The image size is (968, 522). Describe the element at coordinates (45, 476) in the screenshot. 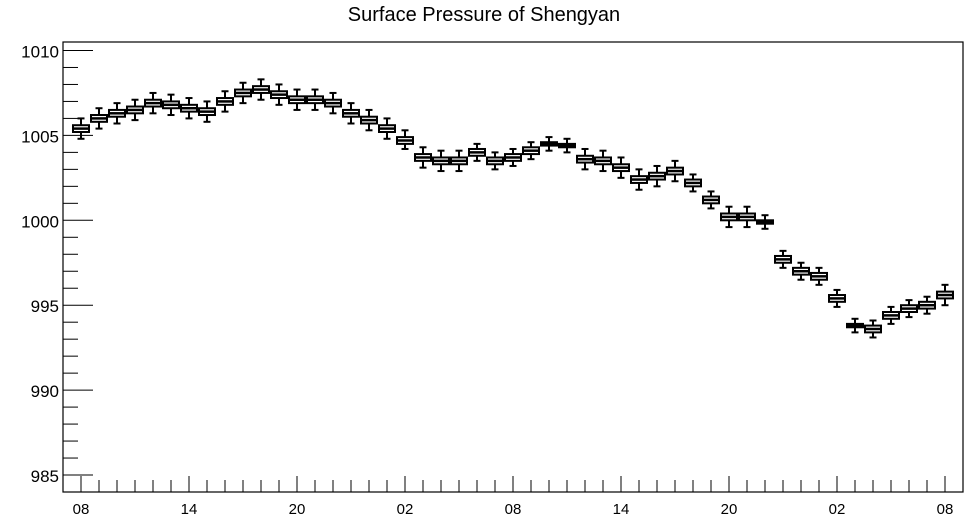

I see `y-tick-label: 985` at that location.